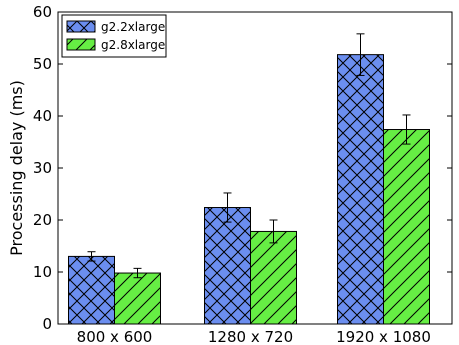 The height and width of the screenshot is (345, 459). What do you see at coordinates (115, 336) in the screenshot?
I see `x-tick-label: 800 x 600` at bounding box center [115, 336].